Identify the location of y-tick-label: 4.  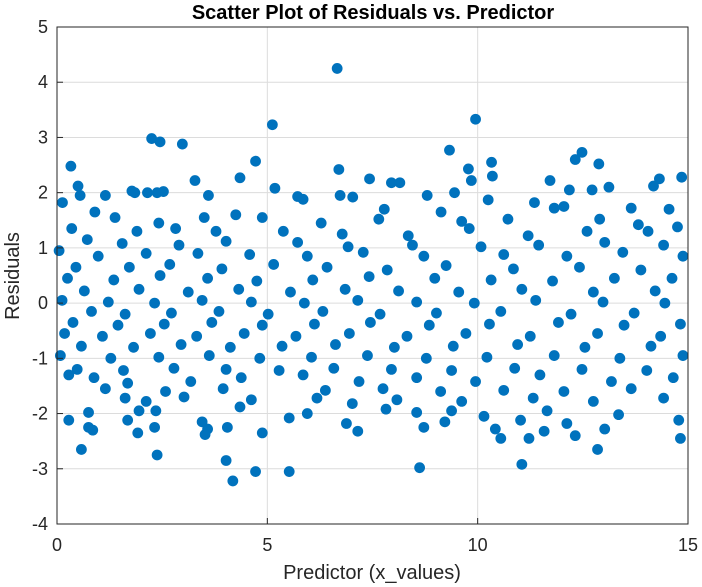
(43, 82).